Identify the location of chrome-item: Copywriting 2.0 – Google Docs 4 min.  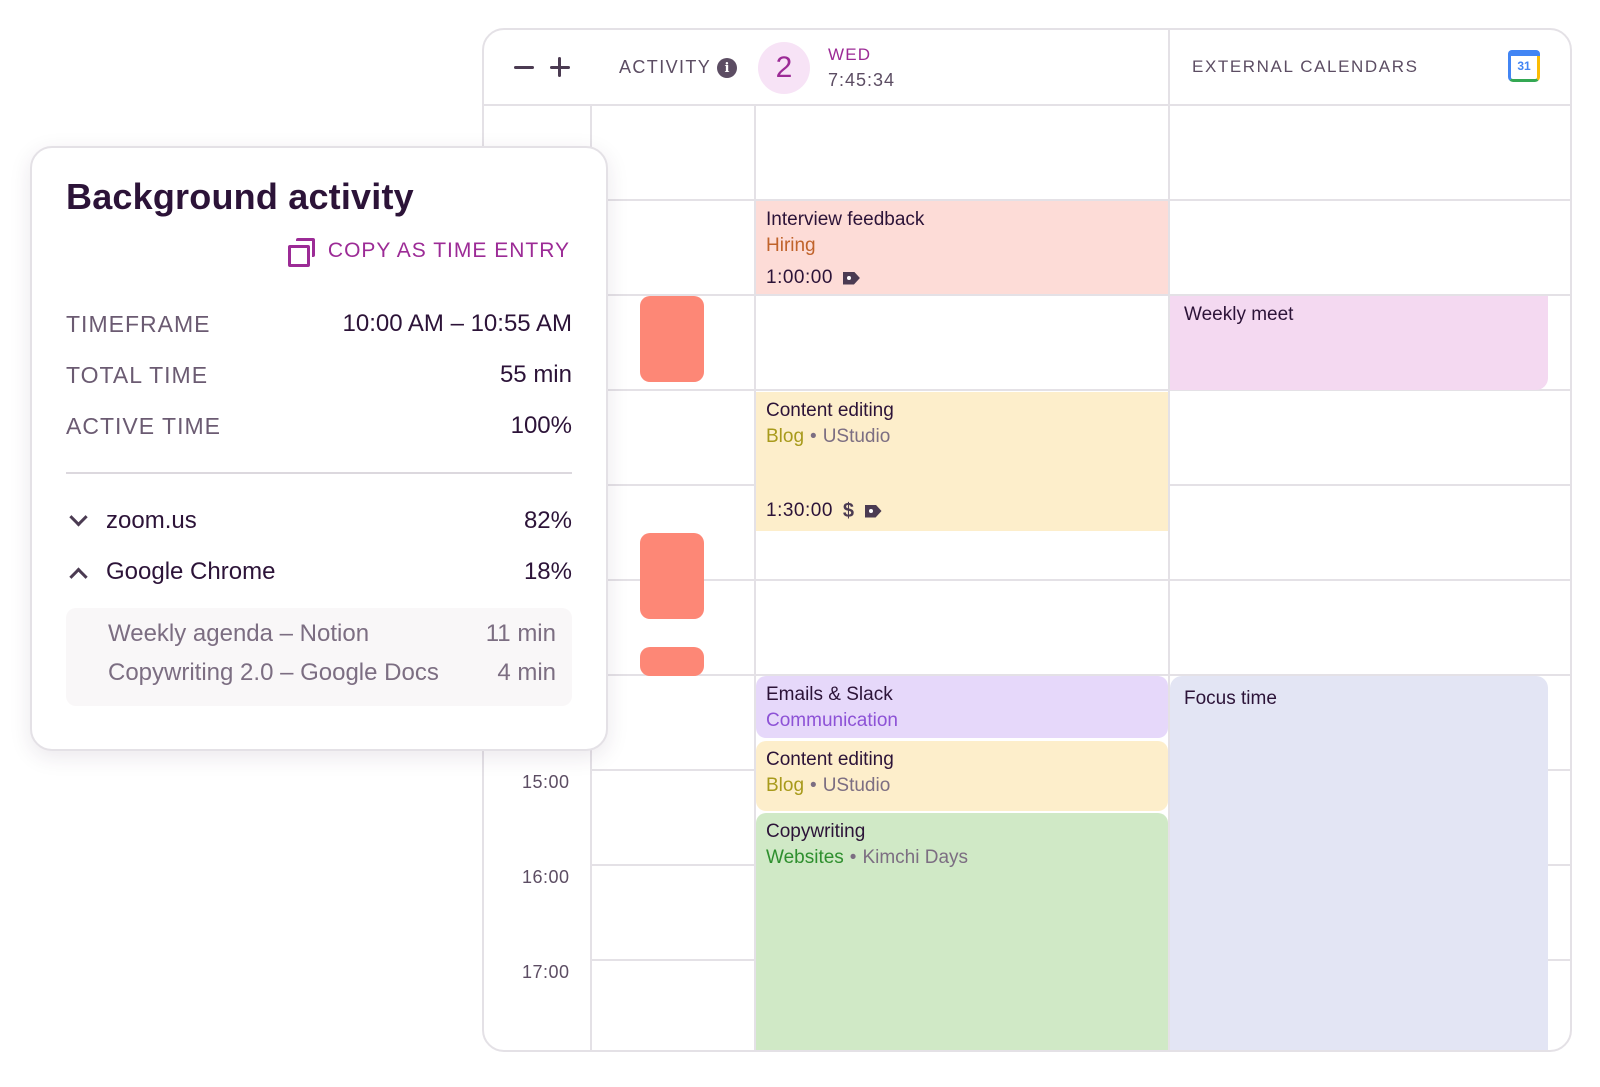
(332, 673).